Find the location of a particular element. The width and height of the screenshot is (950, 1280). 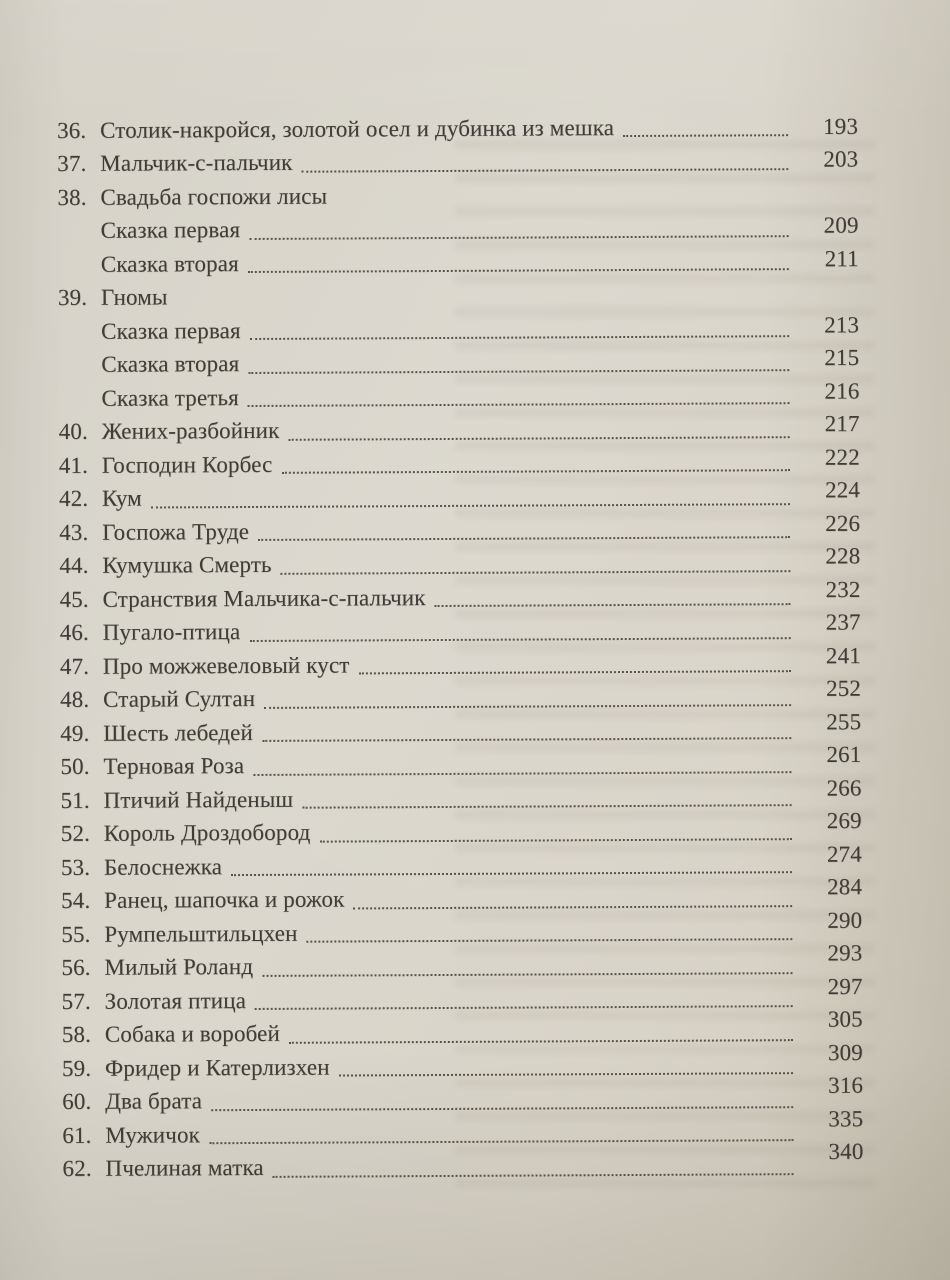

toc-entry: 54. Ранец, шапочка и рожок 284 is located at coordinates (461, 896).